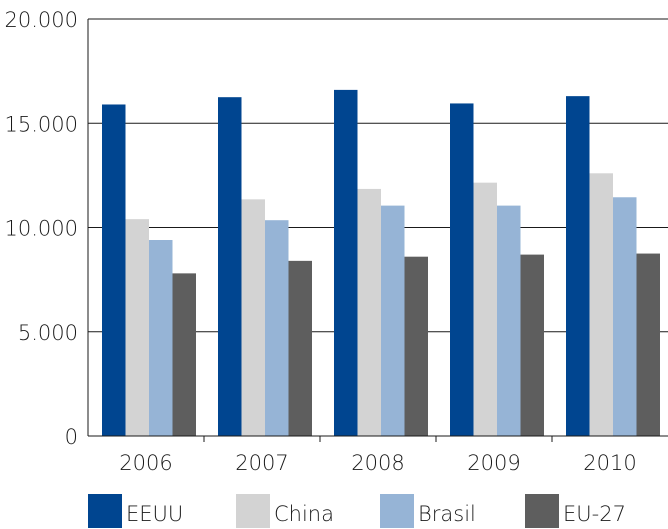 The image size is (668, 529). I want to click on y-tick-label: 10.000, so click(41, 229).